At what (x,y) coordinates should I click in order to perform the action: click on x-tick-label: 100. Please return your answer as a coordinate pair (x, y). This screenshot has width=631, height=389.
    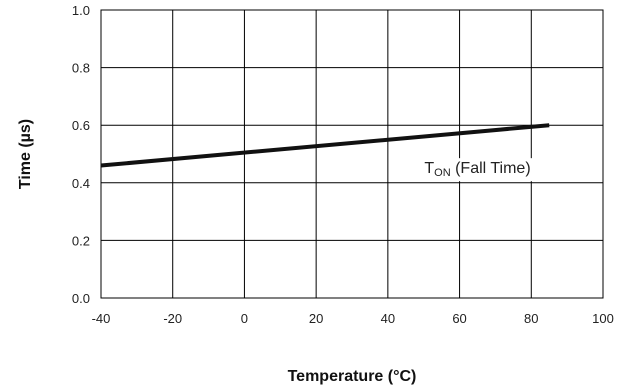
    Looking at the image, I should click on (603, 318).